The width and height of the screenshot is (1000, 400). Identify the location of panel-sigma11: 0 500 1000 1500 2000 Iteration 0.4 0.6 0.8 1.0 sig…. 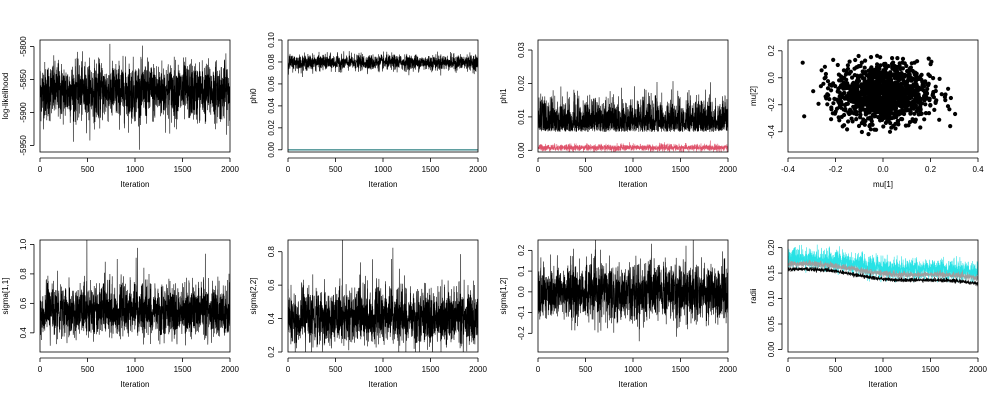
(120, 313).